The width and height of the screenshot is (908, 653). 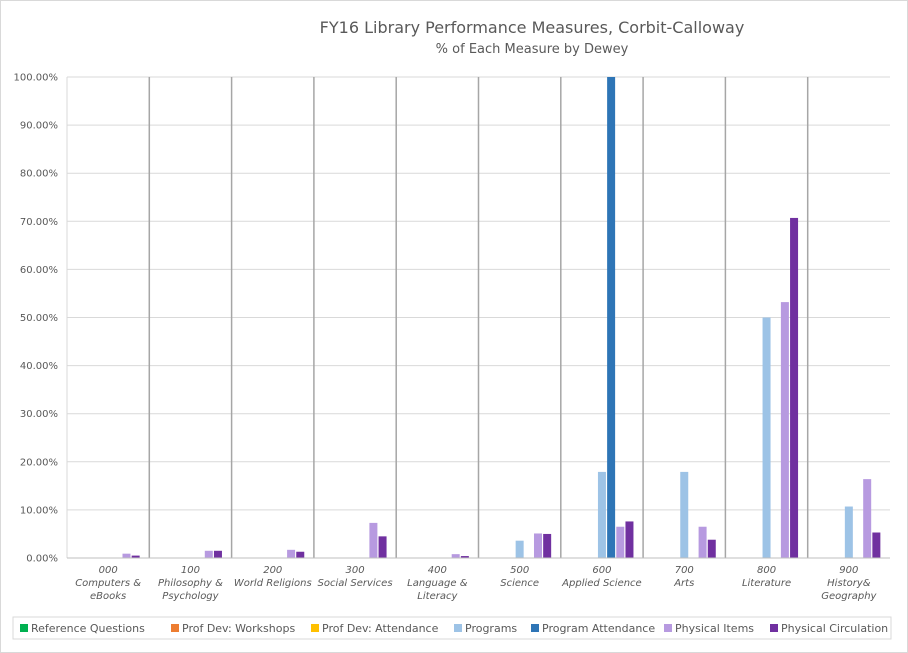 What do you see at coordinates (834, 628) in the screenshot?
I see `legend-entry: Physical Circulation` at bounding box center [834, 628].